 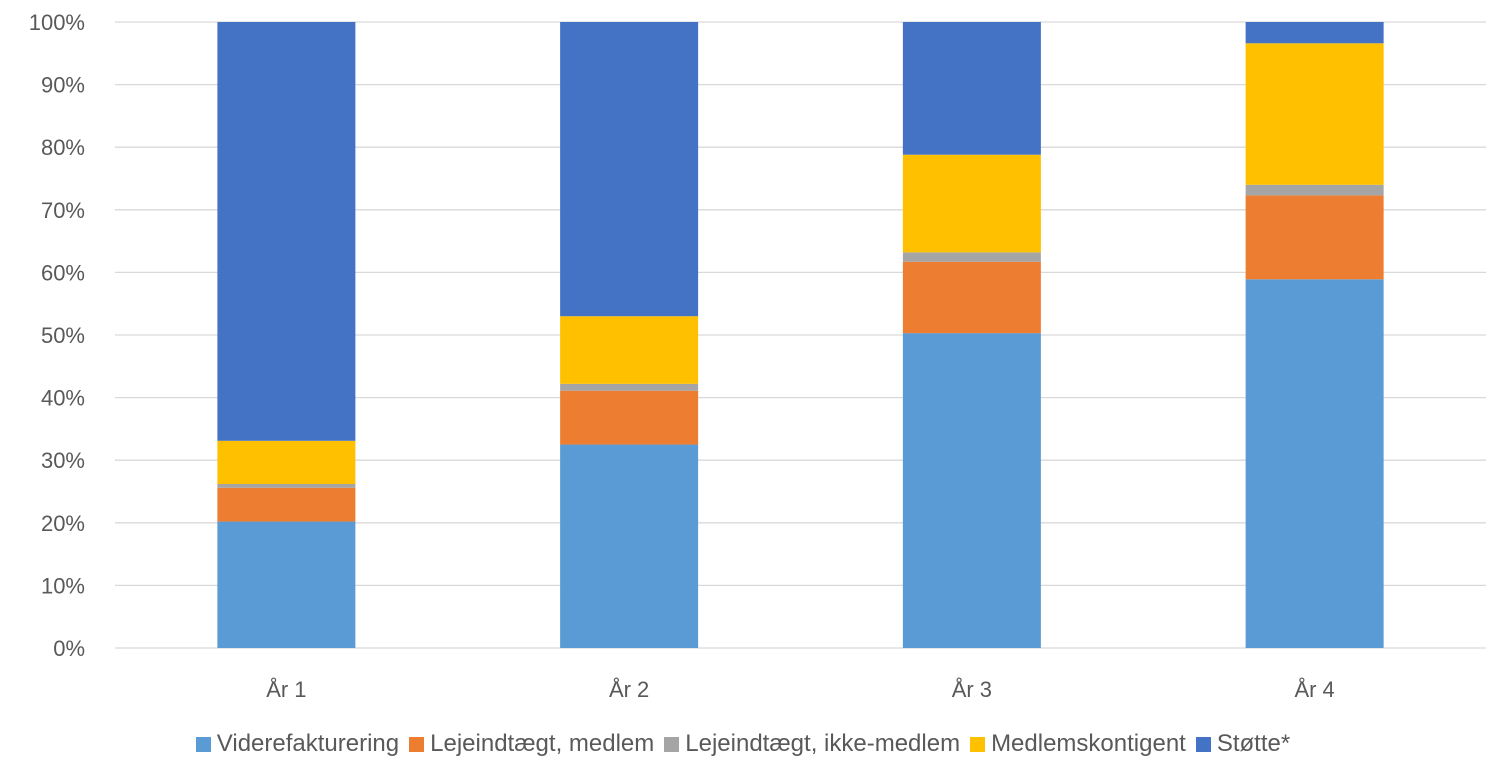 I want to click on legend-label: Lejeindtægt, medlem, so click(x=542, y=743).